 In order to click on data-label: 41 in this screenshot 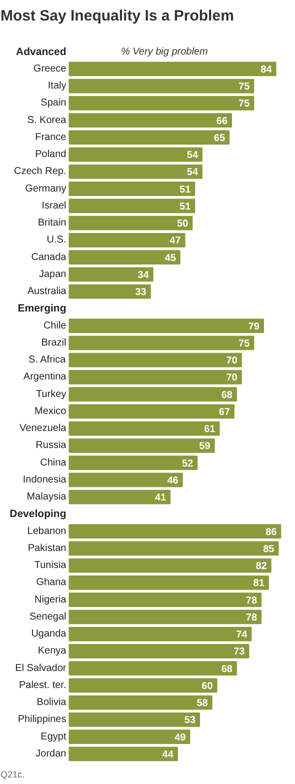, I will do `click(160, 498)`.